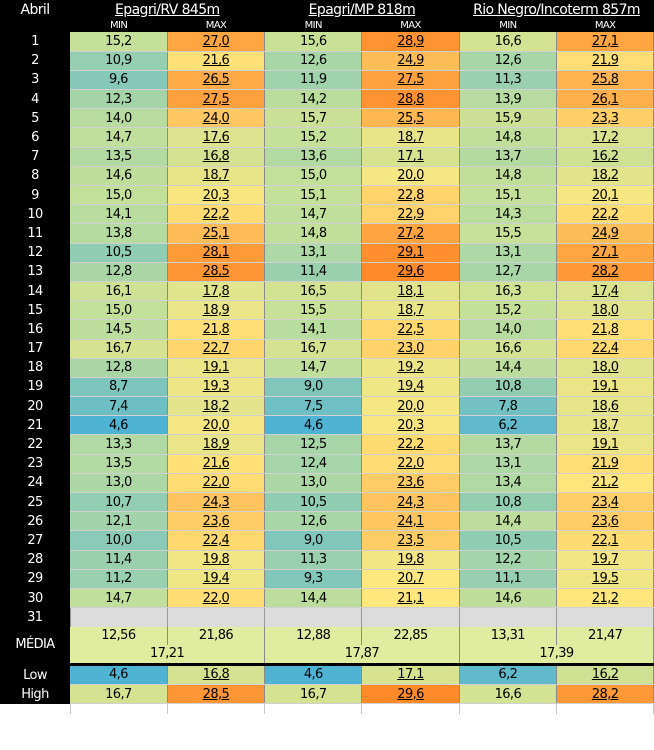 Image resolution: width=654 pixels, height=750 pixels. Describe the element at coordinates (605, 406) in the screenshot. I see `max-value-cell: 18,6` at that location.